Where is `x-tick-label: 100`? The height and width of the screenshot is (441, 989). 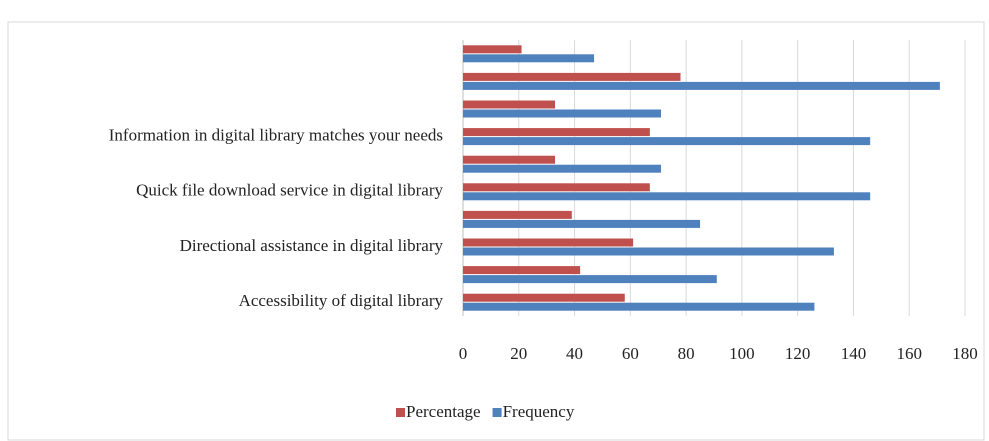 x-tick-label: 100 is located at coordinates (742, 353).